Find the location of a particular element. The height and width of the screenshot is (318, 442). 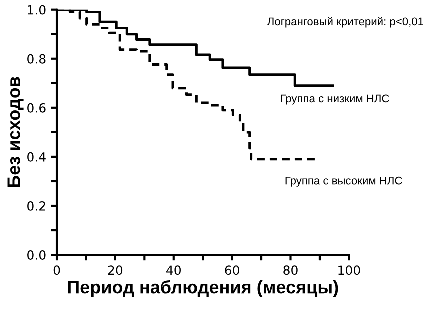

y-tick-label: 0.6 is located at coordinates (37, 108).